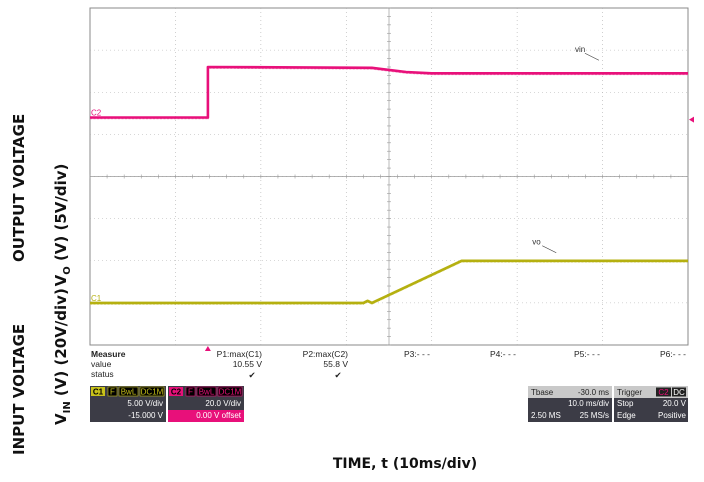 This screenshot has height=482, width=704. I want to click on ch2-panel-badge: BwL, so click(207, 392).